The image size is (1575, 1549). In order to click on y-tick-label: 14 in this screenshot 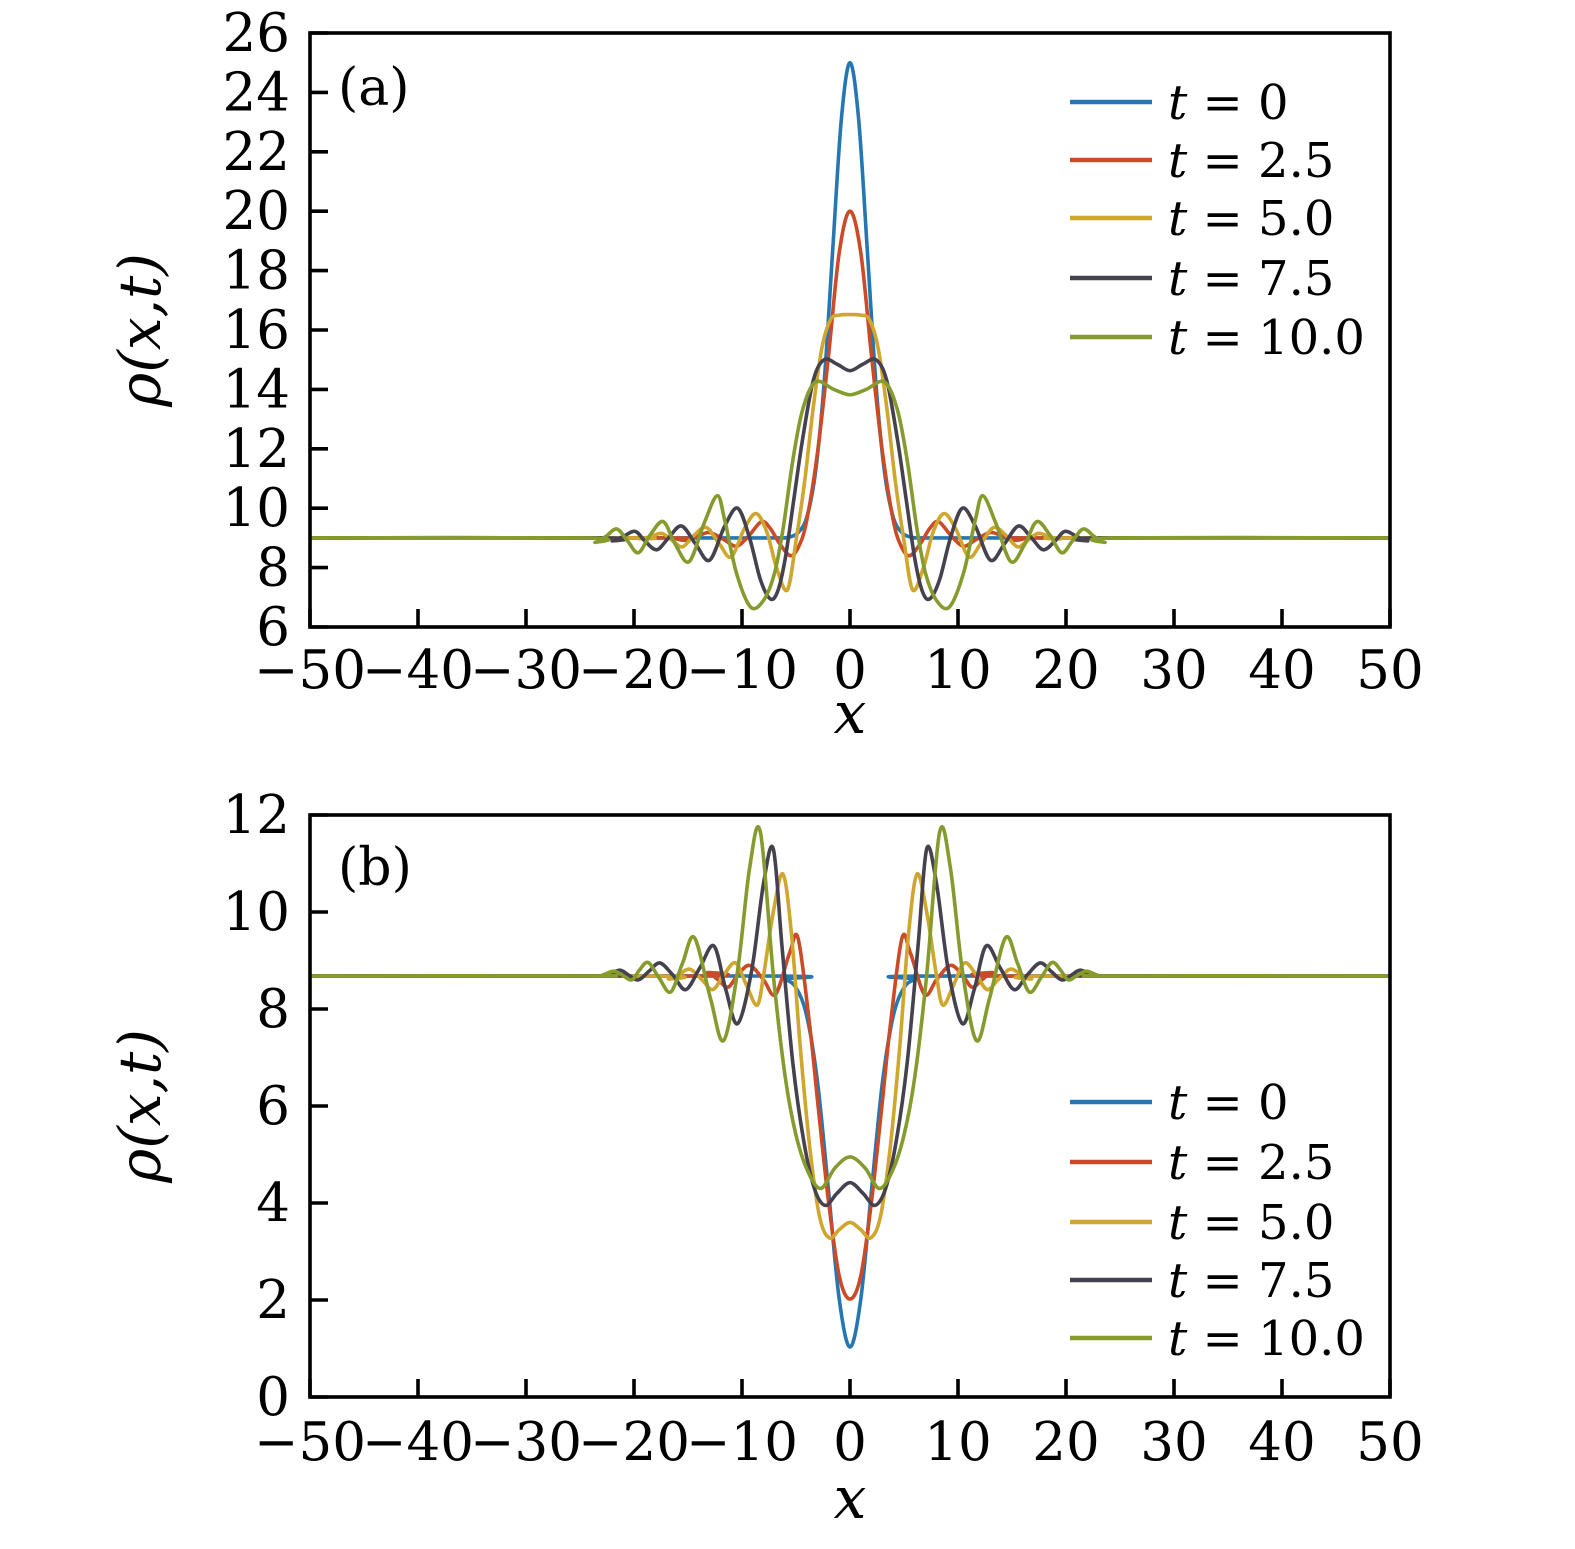, I will do `click(256, 389)`.